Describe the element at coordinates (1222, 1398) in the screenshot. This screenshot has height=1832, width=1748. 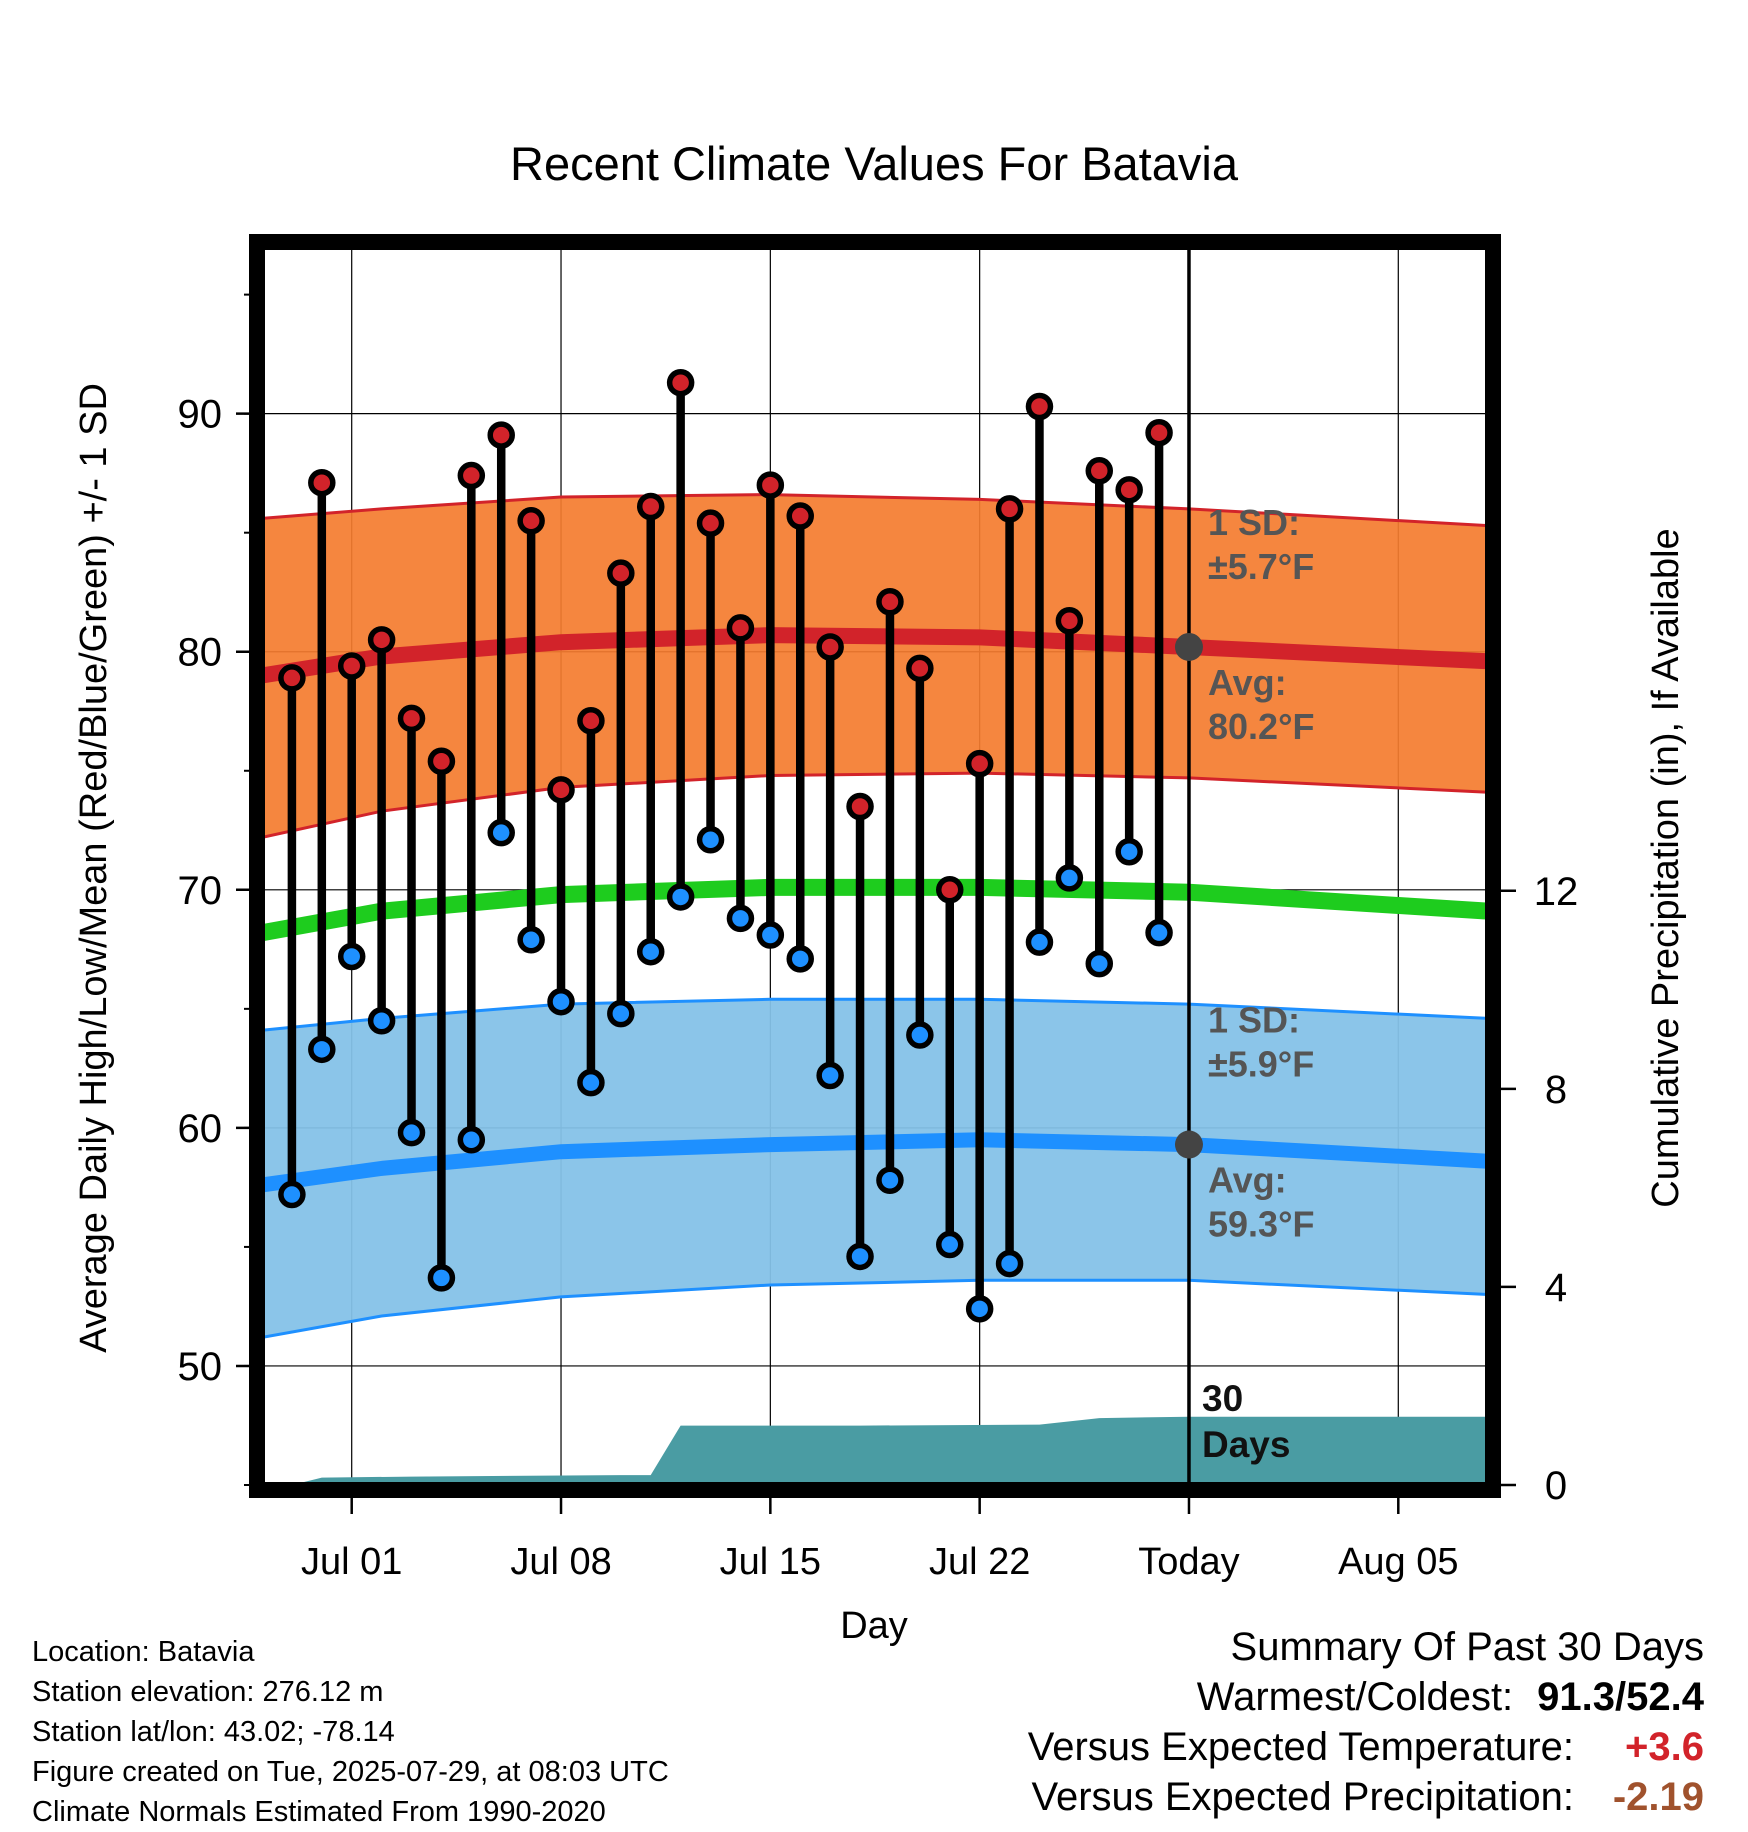
I see `days-annotation: 30` at that location.